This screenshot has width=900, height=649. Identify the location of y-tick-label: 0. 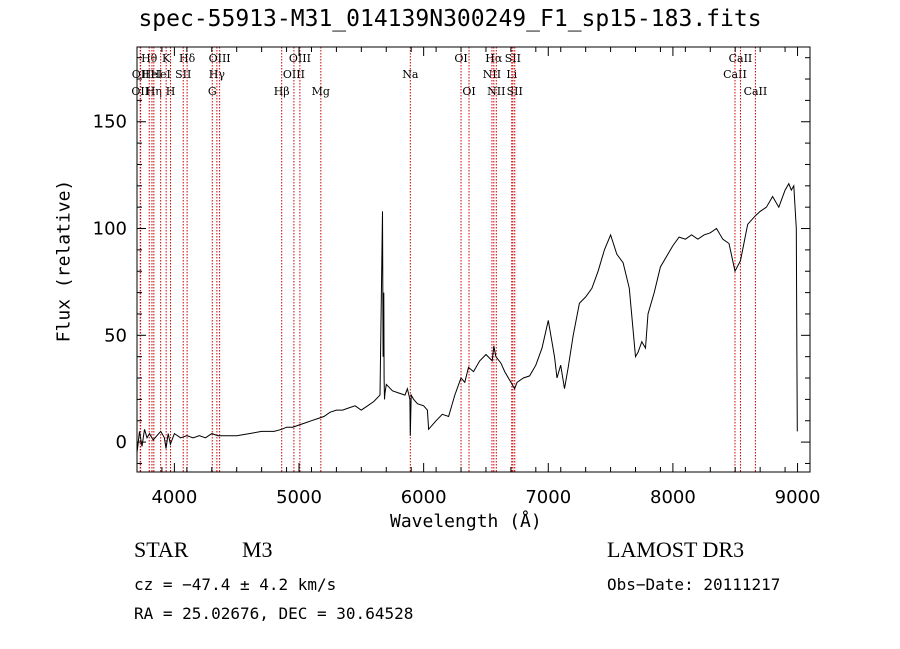
(121, 442).